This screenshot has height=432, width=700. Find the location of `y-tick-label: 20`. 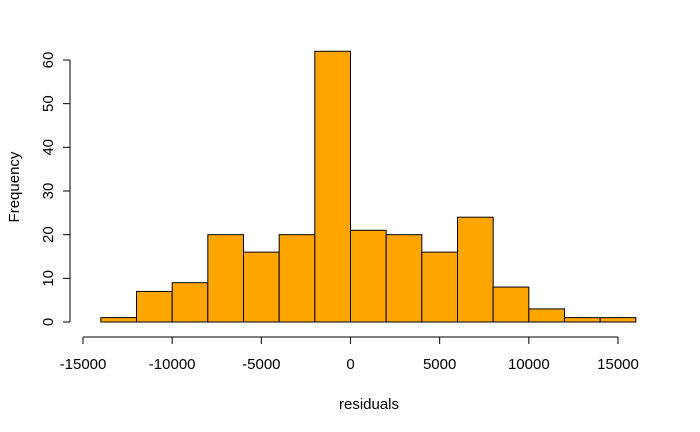

y-tick-label: 20 is located at coordinates (48, 234).